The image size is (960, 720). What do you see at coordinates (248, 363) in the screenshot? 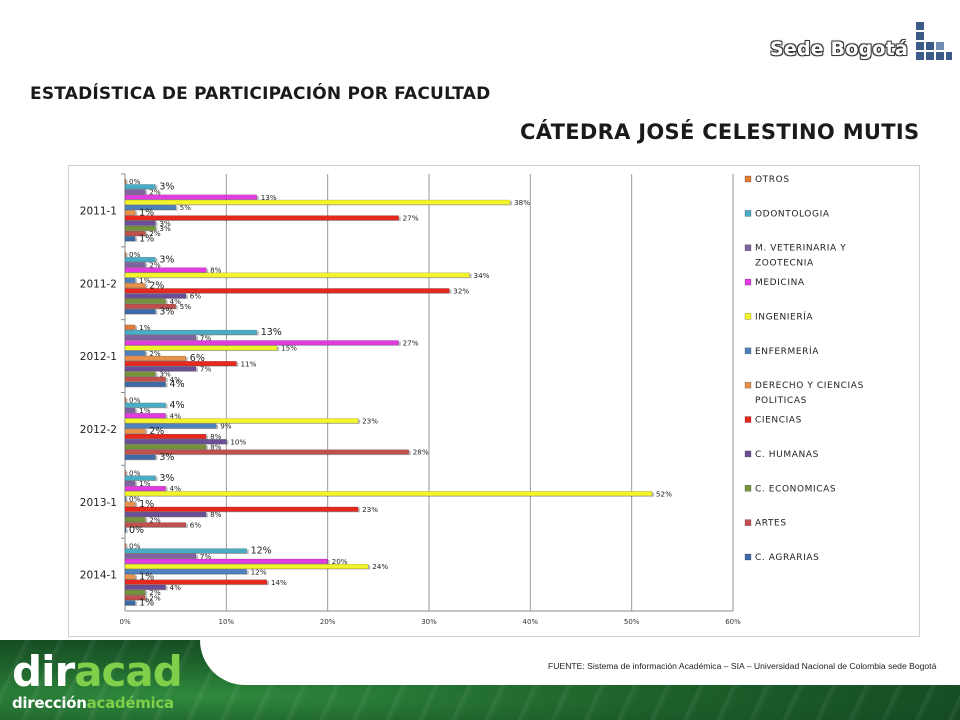
I see `data-label: 11%` at bounding box center [248, 363].